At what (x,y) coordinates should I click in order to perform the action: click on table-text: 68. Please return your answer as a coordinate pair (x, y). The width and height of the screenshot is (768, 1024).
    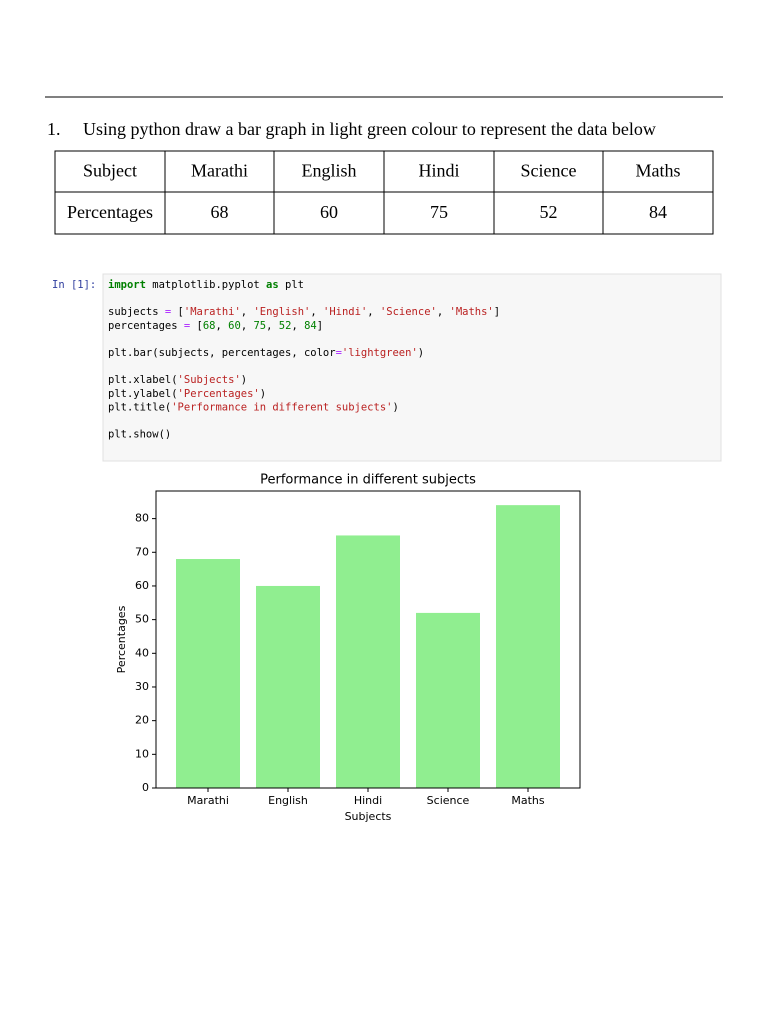
    Looking at the image, I should click on (220, 212).